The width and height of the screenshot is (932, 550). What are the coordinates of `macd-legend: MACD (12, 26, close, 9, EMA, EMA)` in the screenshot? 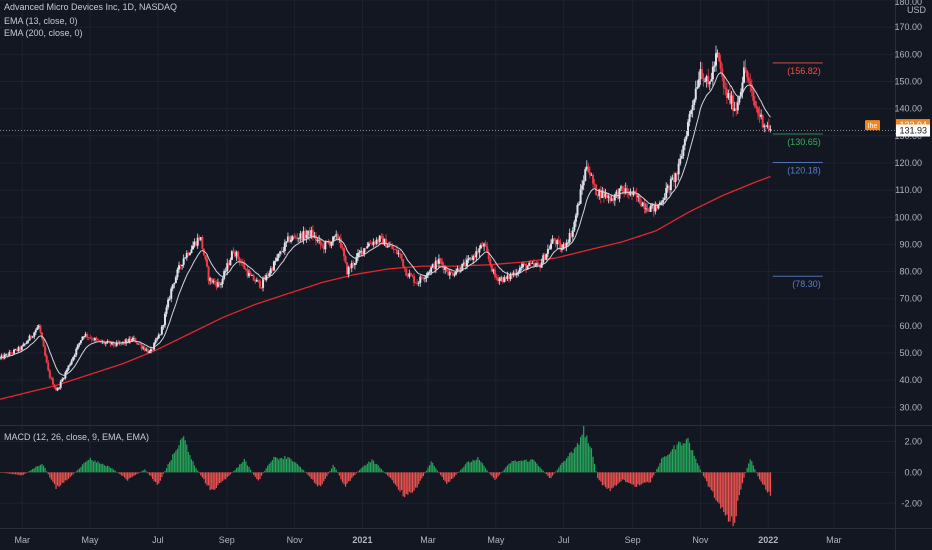 It's located at (77, 437).